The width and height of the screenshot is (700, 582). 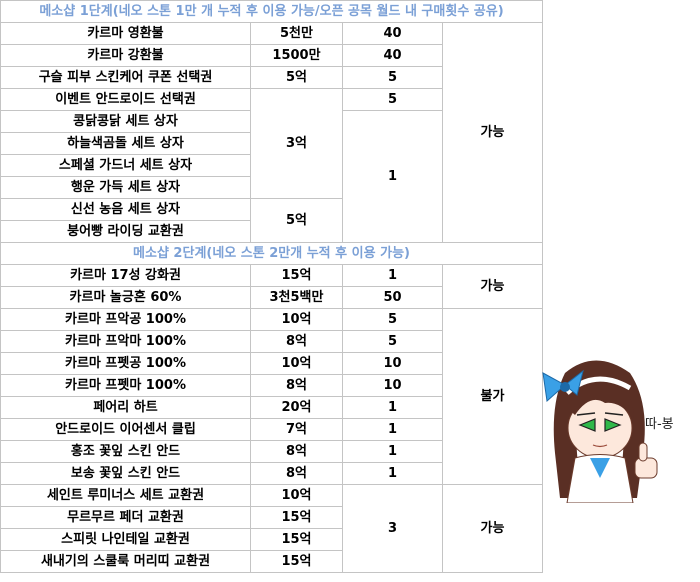 I want to click on item-name: 카르마 17성 강화권, so click(x=125, y=275).